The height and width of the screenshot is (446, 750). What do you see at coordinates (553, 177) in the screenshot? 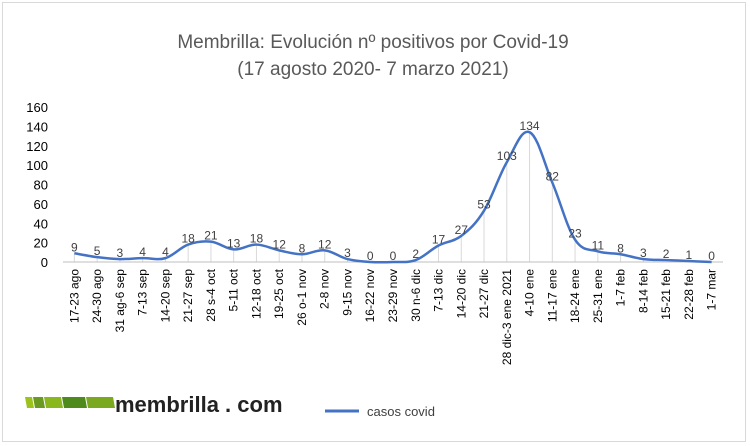
I see `data-label: 82` at bounding box center [553, 177].